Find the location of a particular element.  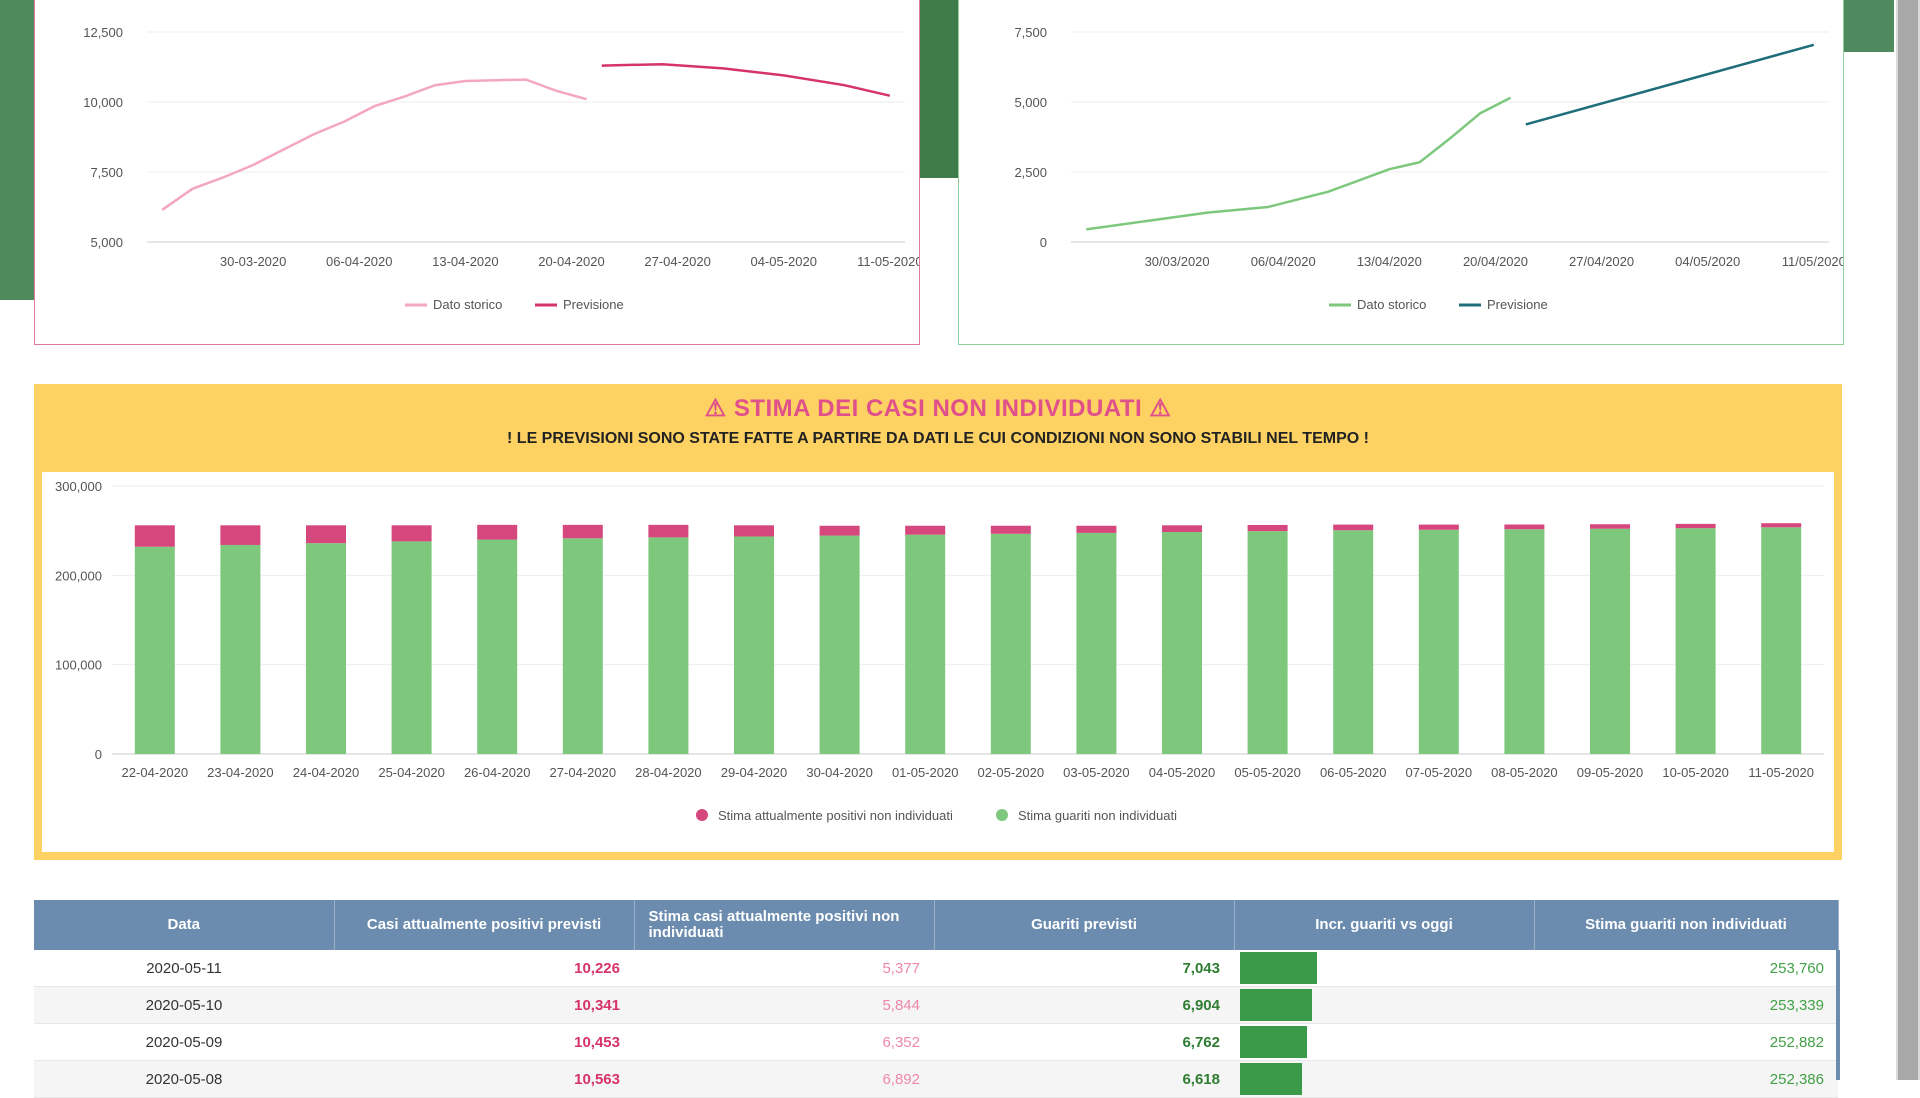

col-header-incr-guariti: Incr. guariti vs oggi is located at coordinates (1384, 925).